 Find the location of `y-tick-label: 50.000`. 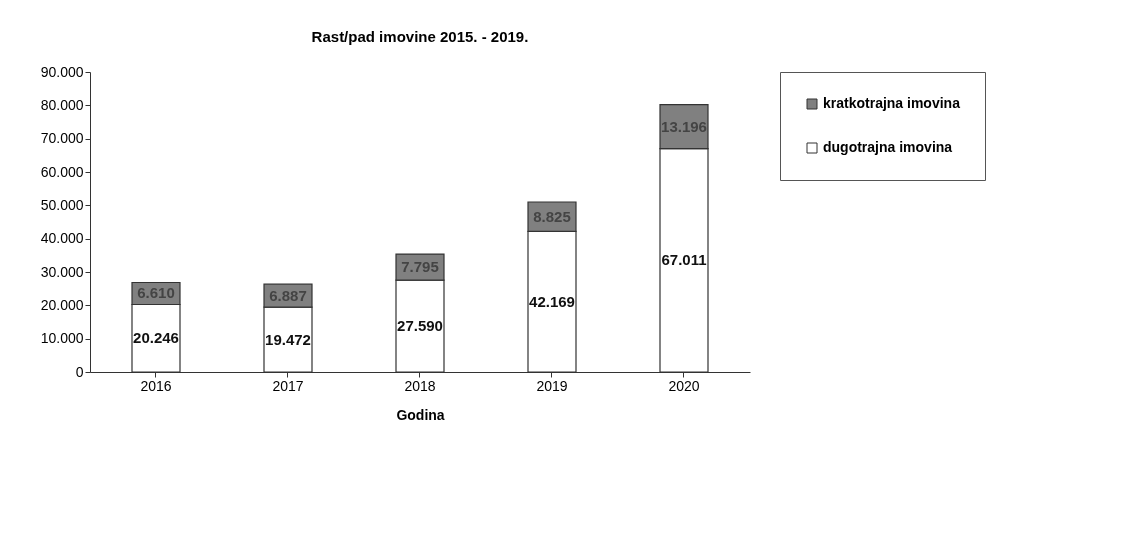

y-tick-label: 50.000 is located at coordinates (62, 204).